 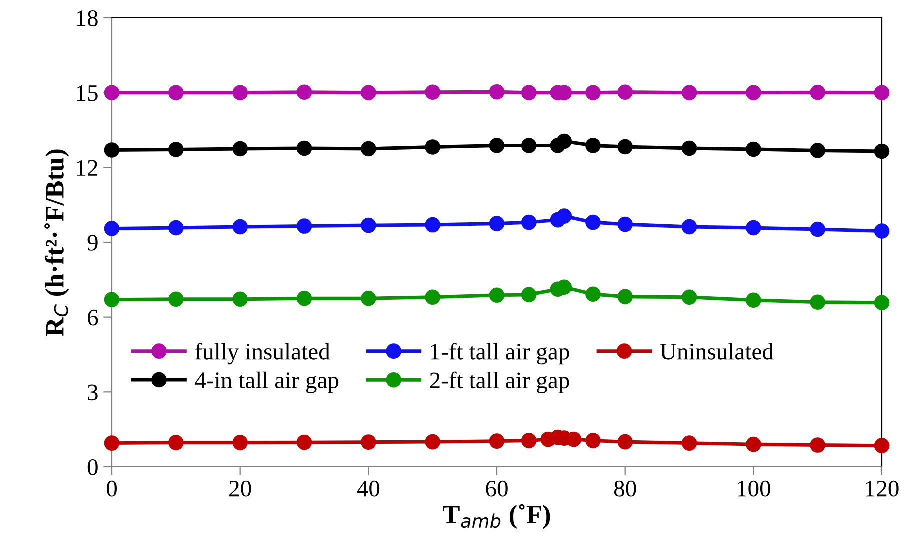 I want to click on y-tick-label: 12, so click(x=87, y=168).